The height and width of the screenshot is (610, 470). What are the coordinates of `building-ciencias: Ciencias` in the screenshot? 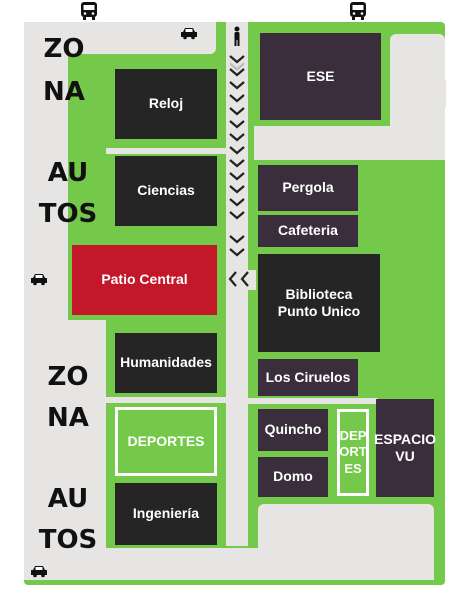 It's located at (166, 191).